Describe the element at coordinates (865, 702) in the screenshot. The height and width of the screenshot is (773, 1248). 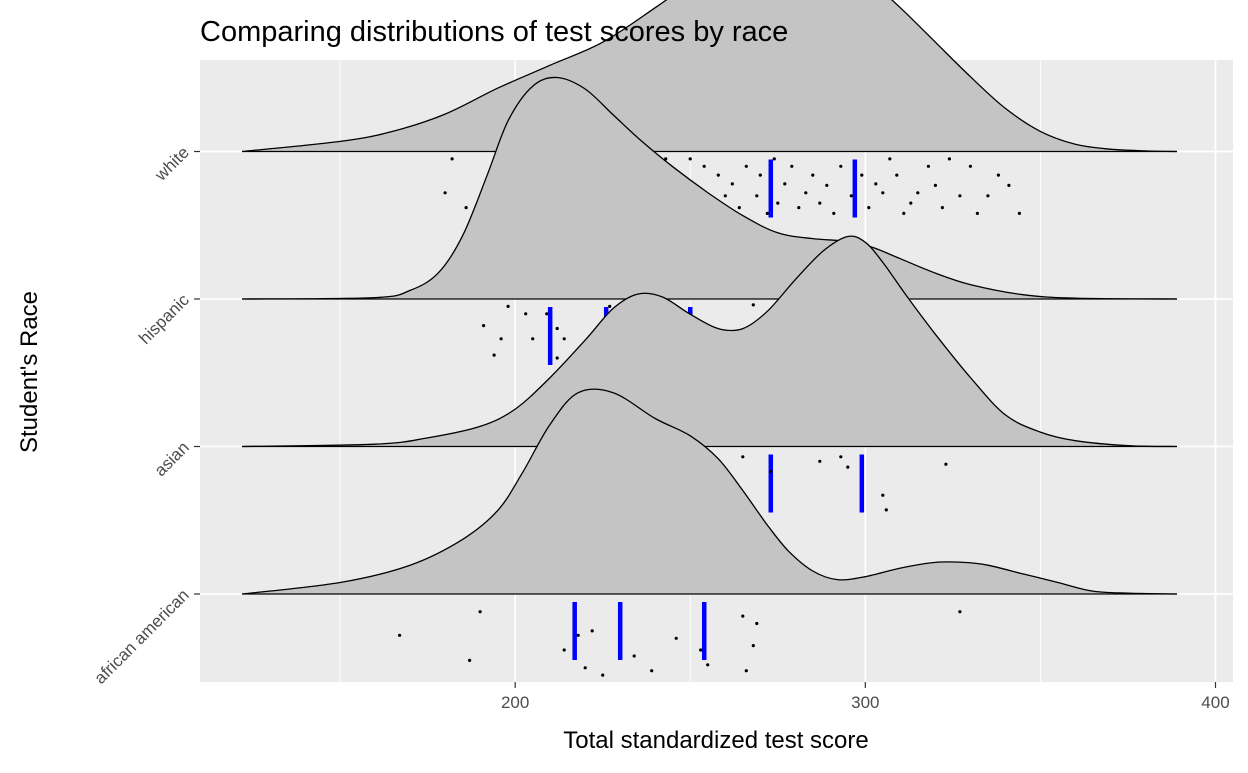
I see `x-tick-label: 300` at that location.